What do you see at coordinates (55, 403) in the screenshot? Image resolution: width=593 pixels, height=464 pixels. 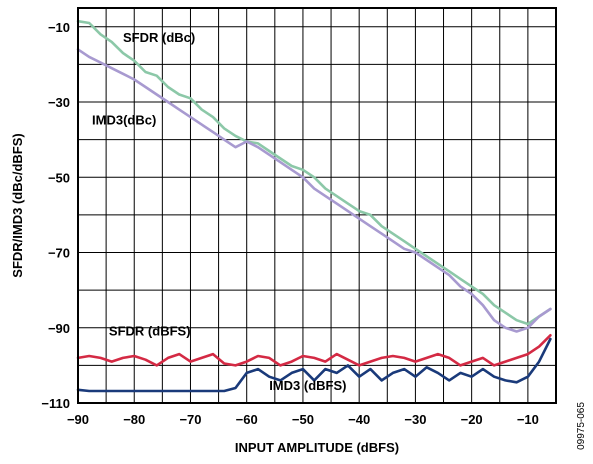 I see `y-tick-label: −110` at bounding box center [55, 403].